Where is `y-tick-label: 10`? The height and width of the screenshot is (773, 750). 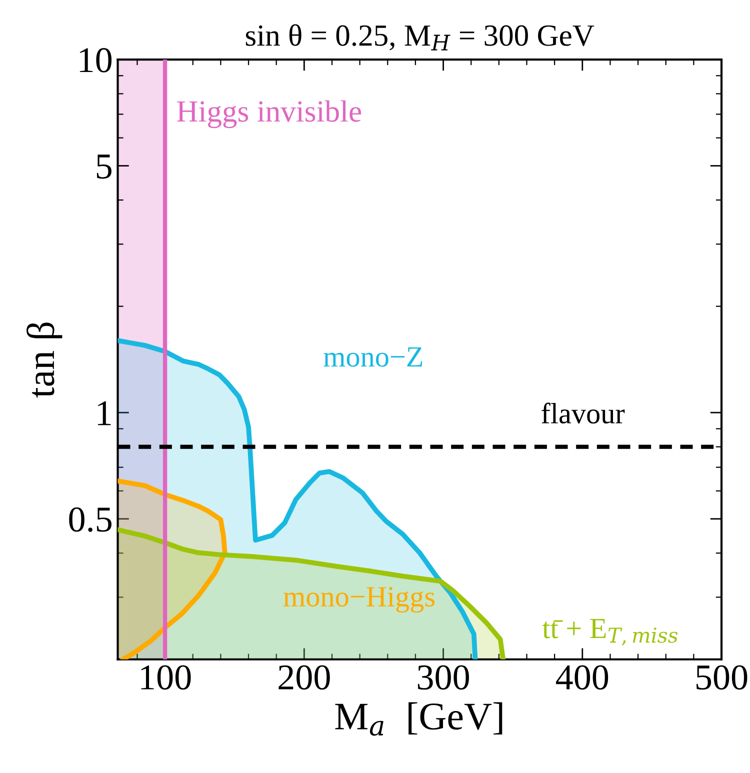
y-tick-label: 10 is located at coordinates (96, 60).